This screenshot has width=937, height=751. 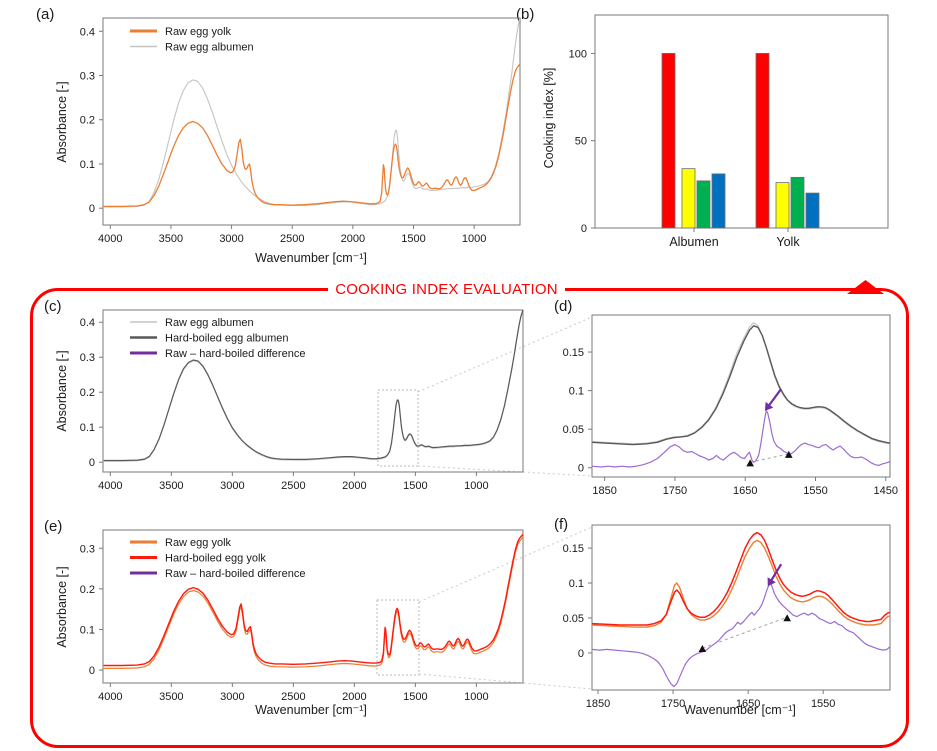 What do you see at coordinates (812, 210) in the screenshot?
I see `bar-blue-Yolk` at bounding box center [812, 210].